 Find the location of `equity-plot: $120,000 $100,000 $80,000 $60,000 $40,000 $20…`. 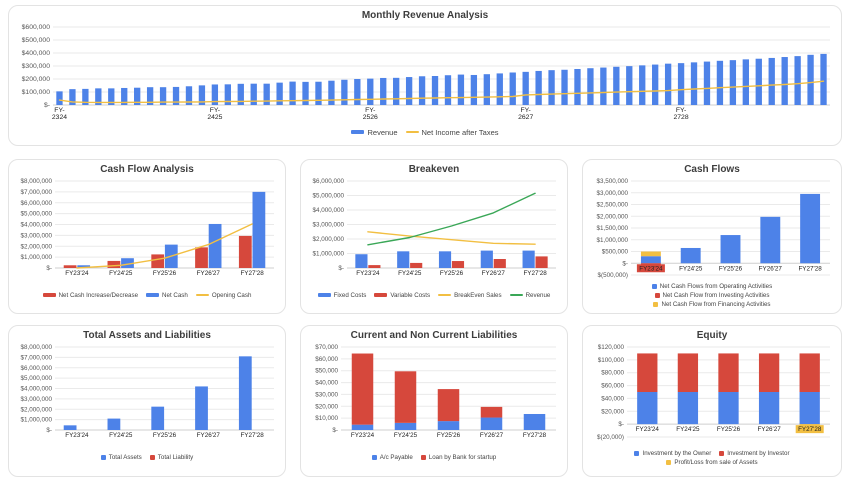

equity-plot: $120,000 $100,000 $80,000 $60,000 $40,000 $20… is located at coordinates (712, 392).